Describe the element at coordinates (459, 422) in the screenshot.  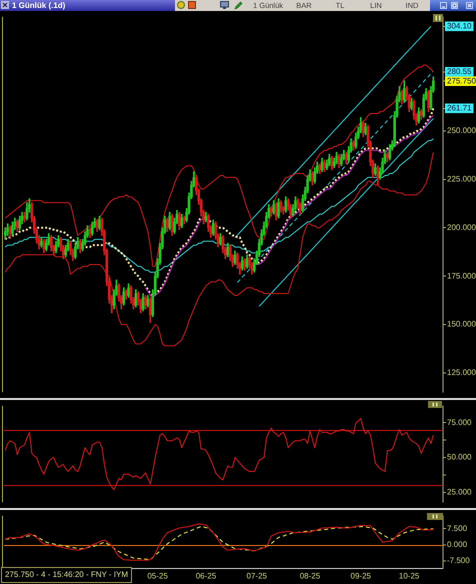
I see `y-tick-label: 75.000` at that location.